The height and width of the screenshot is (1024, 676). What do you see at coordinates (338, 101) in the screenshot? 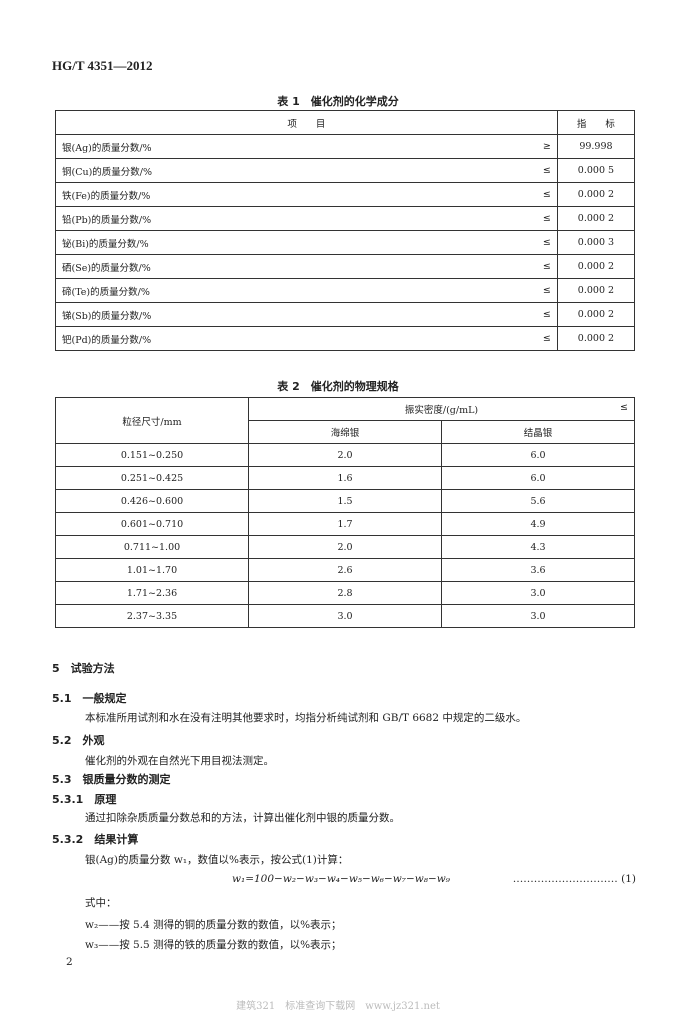
I see `table1-caption: 表 1 催化剂的化学成分` at bounding box center [338, 101].